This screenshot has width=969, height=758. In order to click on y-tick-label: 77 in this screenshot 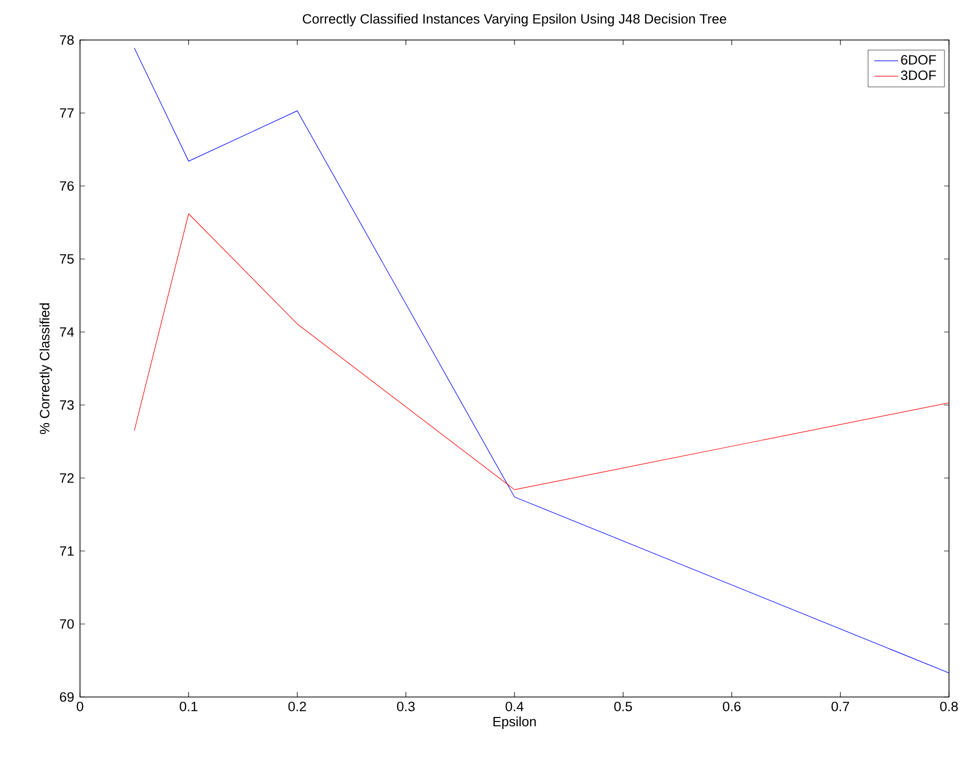, I will do `click(67, 113)`.